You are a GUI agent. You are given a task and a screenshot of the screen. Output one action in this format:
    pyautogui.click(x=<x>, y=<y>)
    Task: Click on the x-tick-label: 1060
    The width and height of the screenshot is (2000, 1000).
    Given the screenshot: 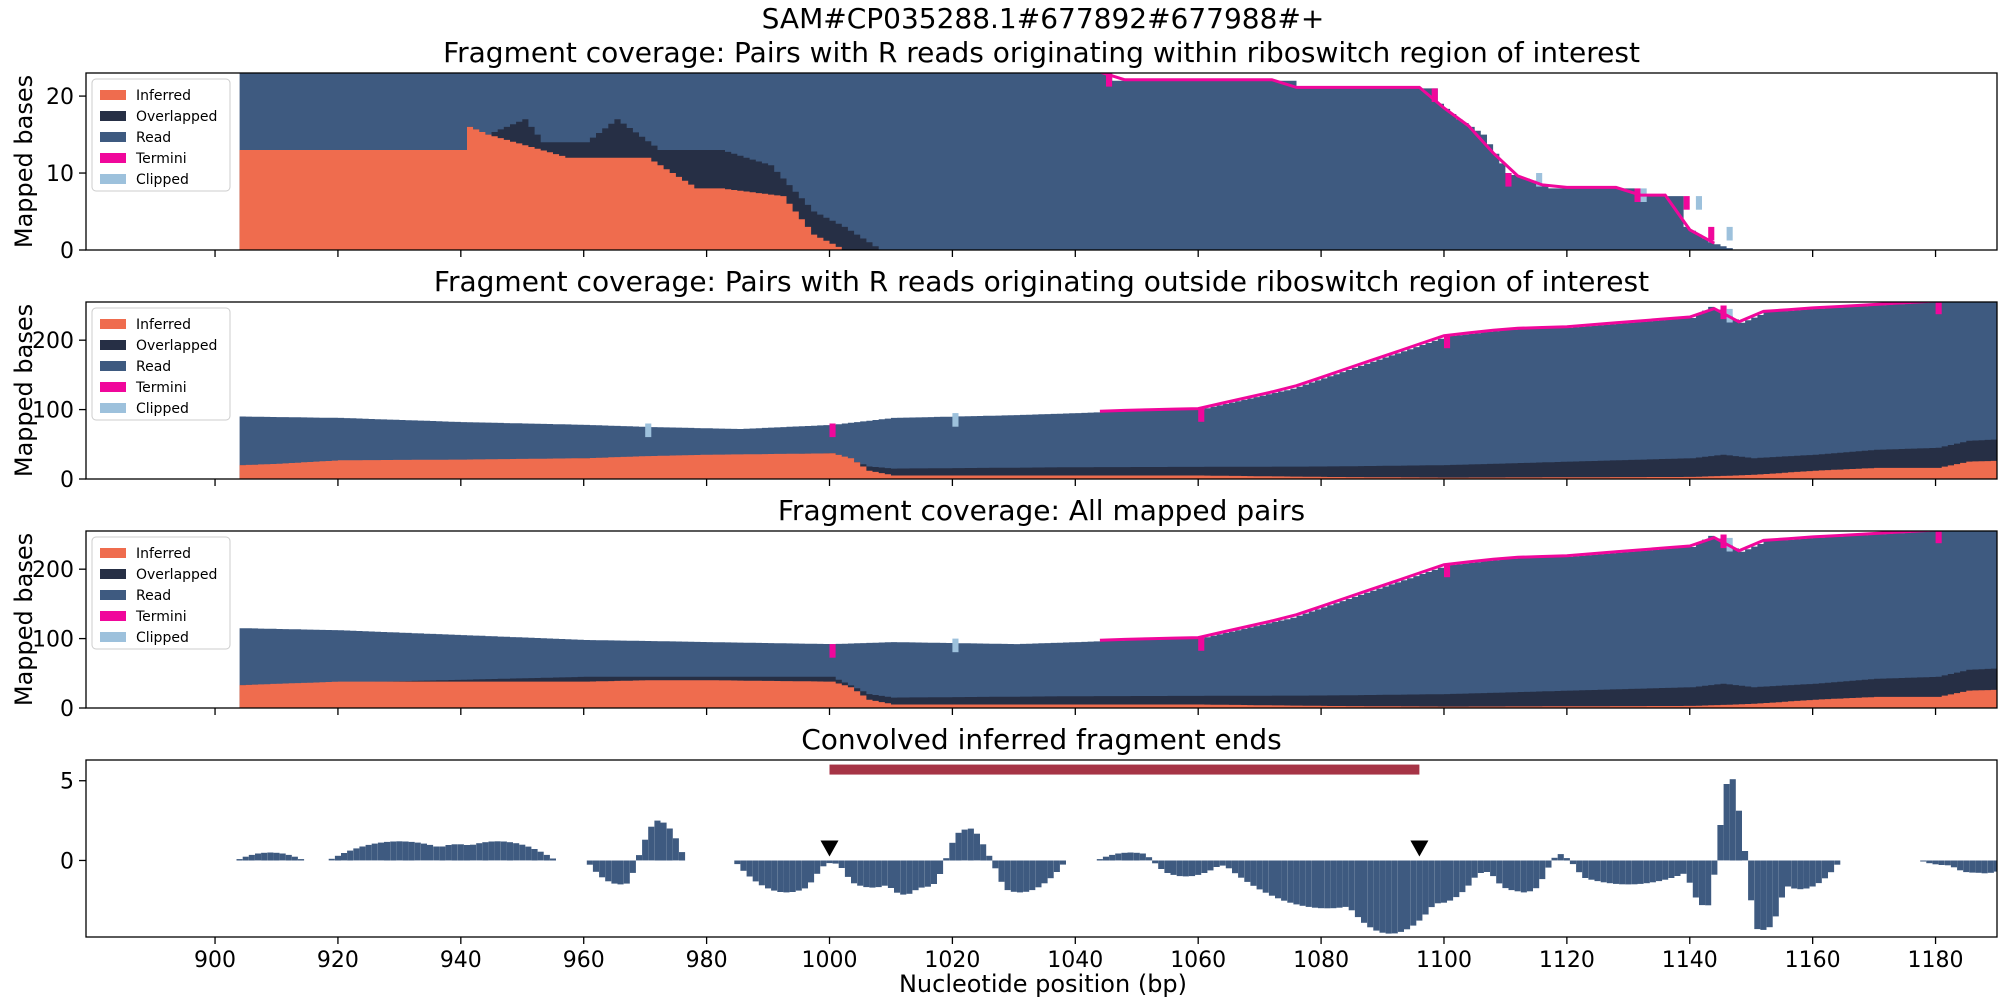 What is the action you would take?
    pyautogui.click(x=1198, y=960)
    